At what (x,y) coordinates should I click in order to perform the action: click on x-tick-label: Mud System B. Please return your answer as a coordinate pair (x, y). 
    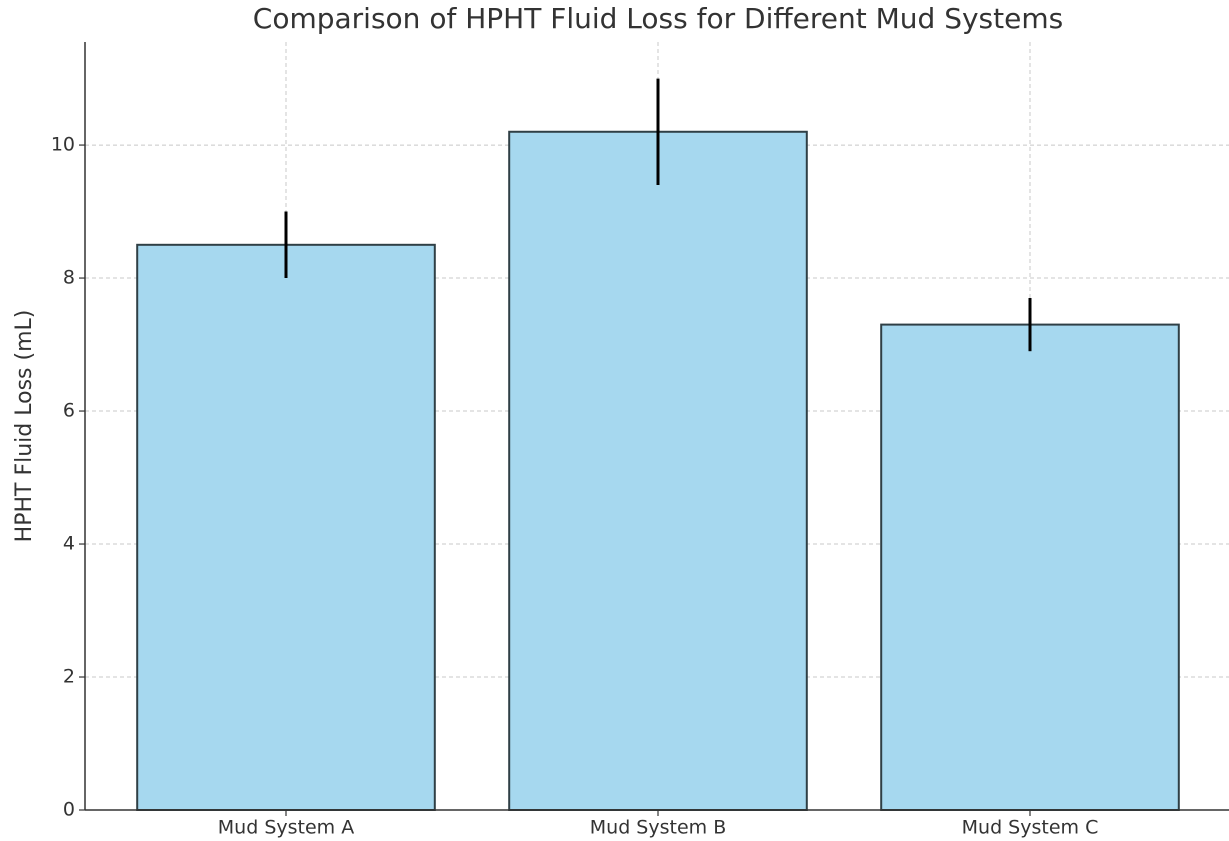
    Looking at the image, I should click on (658, 828).